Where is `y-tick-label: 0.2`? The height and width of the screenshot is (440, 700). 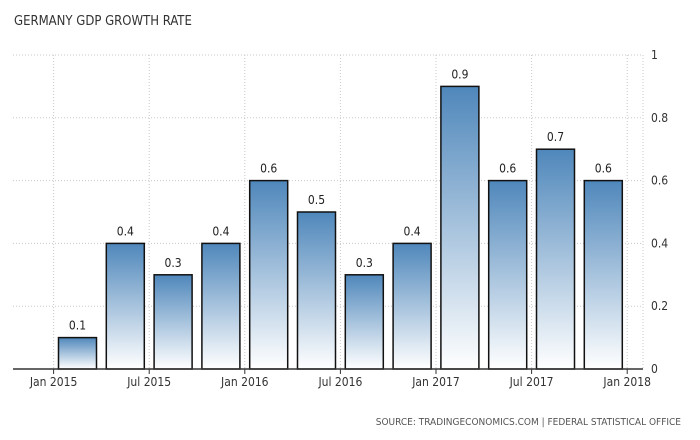
y-tick-label: 0.2 is located at coordinates (659, 306).